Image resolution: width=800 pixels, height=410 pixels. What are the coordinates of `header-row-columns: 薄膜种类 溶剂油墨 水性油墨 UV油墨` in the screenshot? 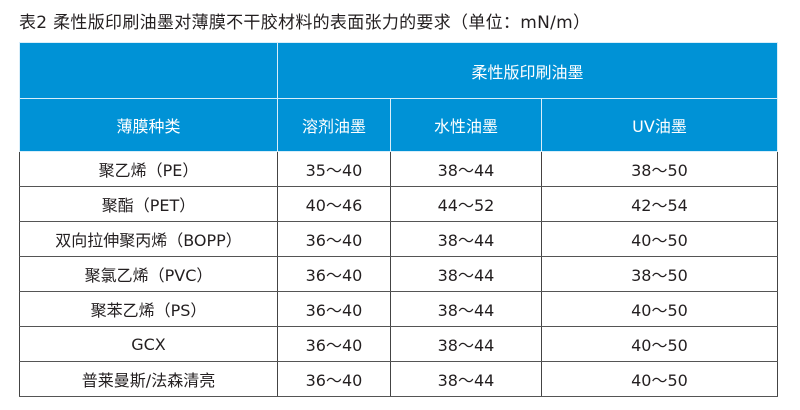 It's located at (398, 125).